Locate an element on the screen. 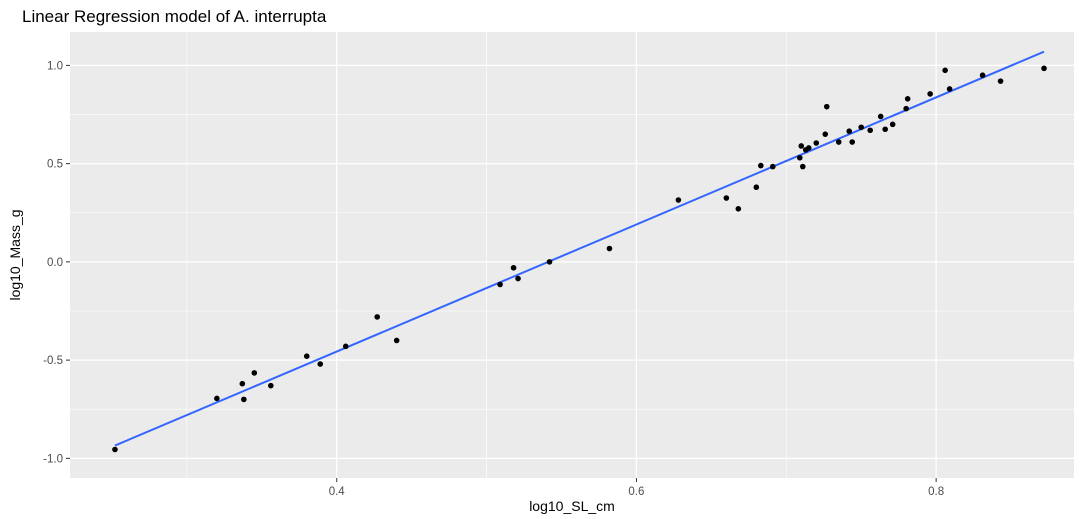 The image size is (1082, 519). y-tick-label: 0.0 is located at coordinates (55, 263).